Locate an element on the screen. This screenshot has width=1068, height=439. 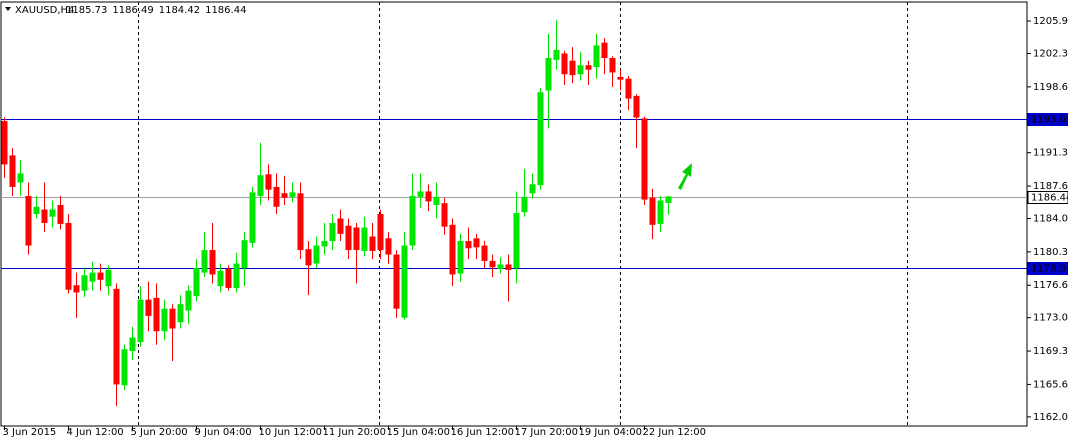
header-value: 1186.49 is located at coordinates (132, 10).